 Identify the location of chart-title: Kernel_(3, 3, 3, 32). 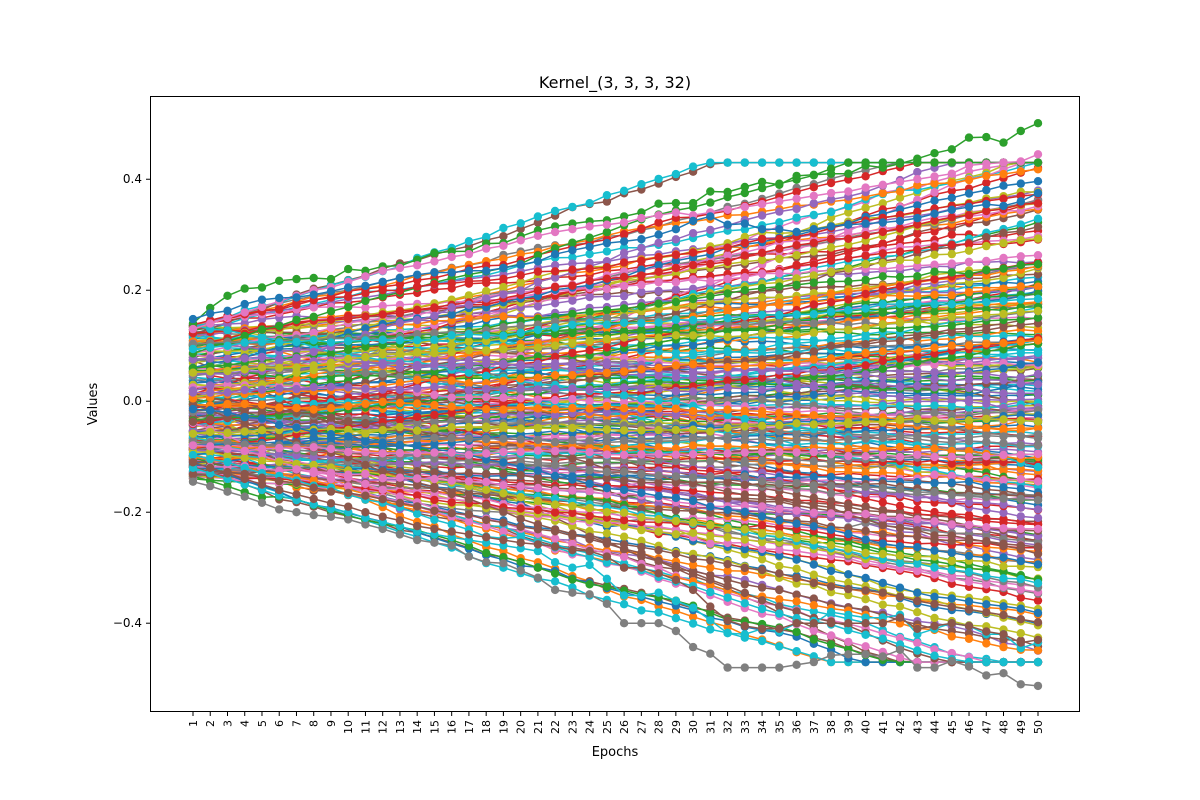
(615, 83).